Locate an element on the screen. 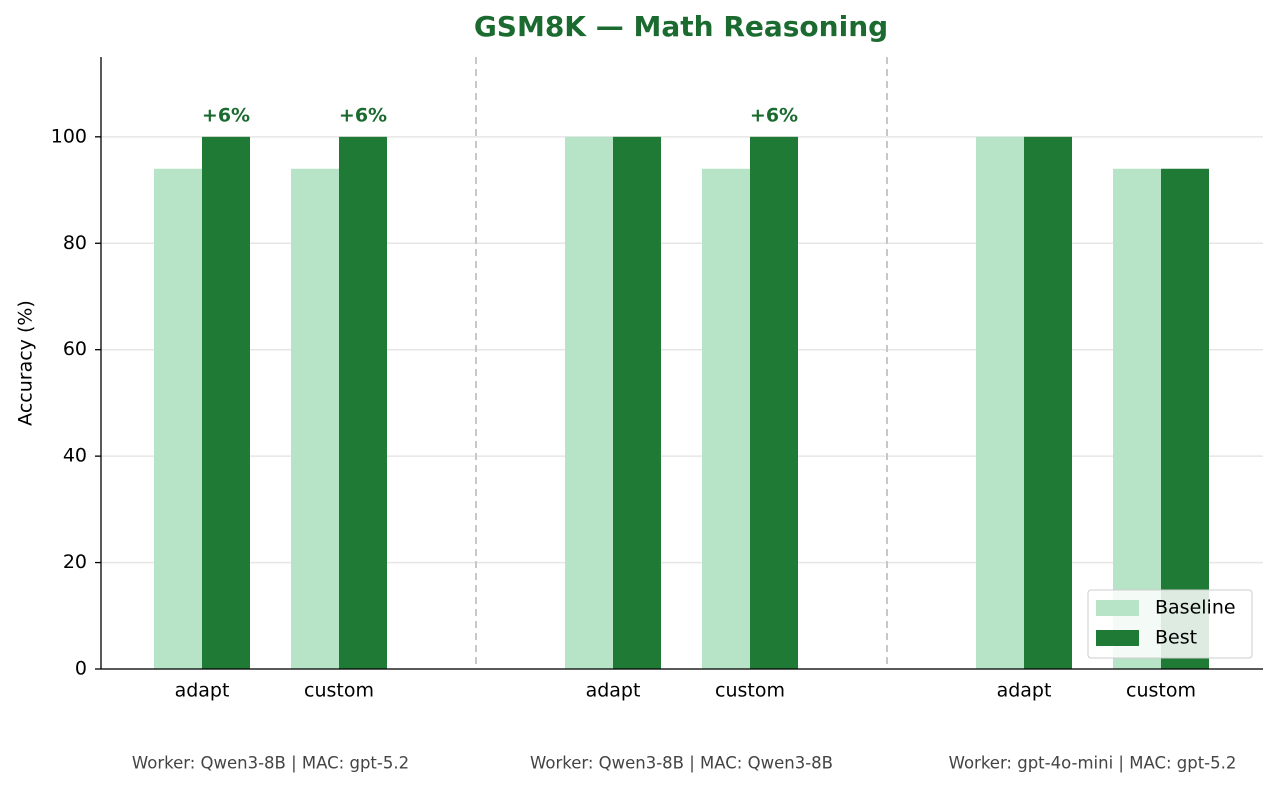 This screenshot has height=788, width=1278. y-tick-label: 0 is located at coordinates (81, 669).